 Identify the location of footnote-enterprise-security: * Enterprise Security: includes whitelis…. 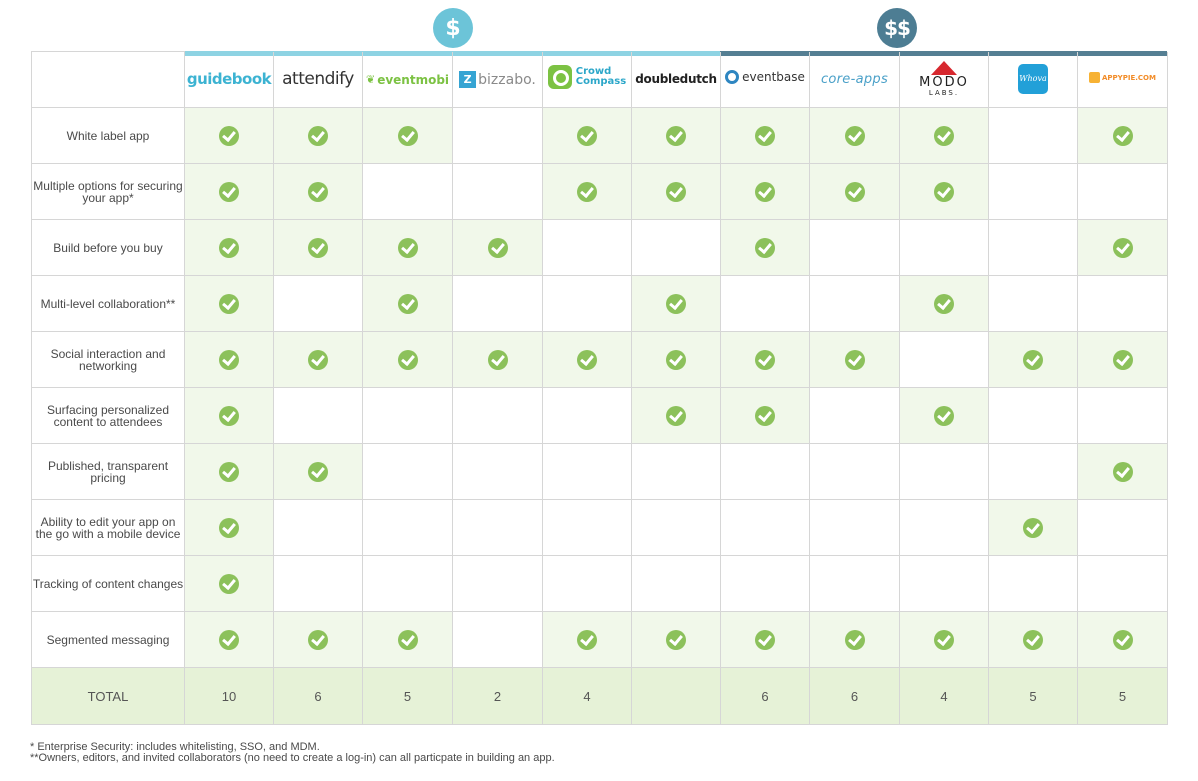
(175, 747).